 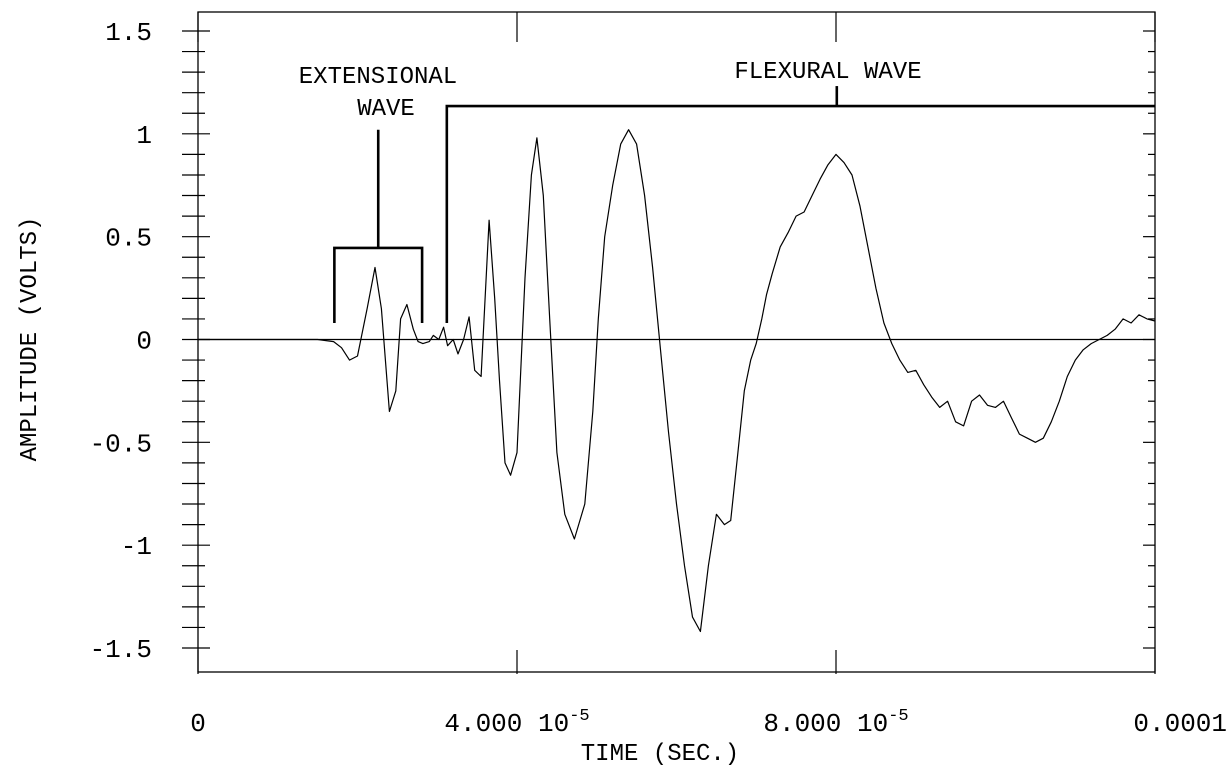 What do you see at coordinates (136, 547) in the screenshot?
I see `y-tick-label: -1` at bounding box center [136, 547].